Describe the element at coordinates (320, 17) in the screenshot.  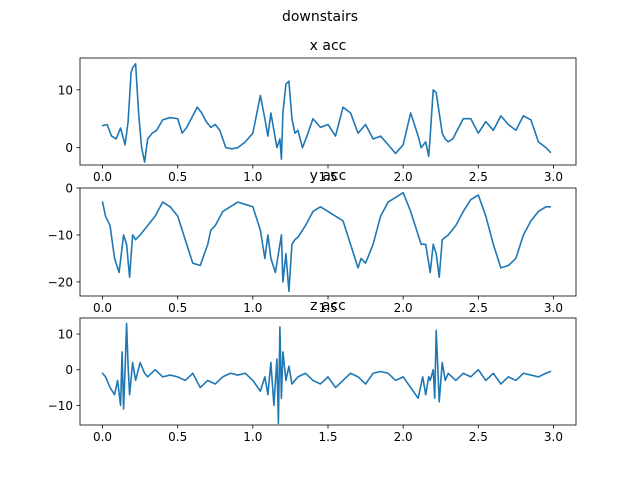
I see `figure-title: downstairs` at that location.